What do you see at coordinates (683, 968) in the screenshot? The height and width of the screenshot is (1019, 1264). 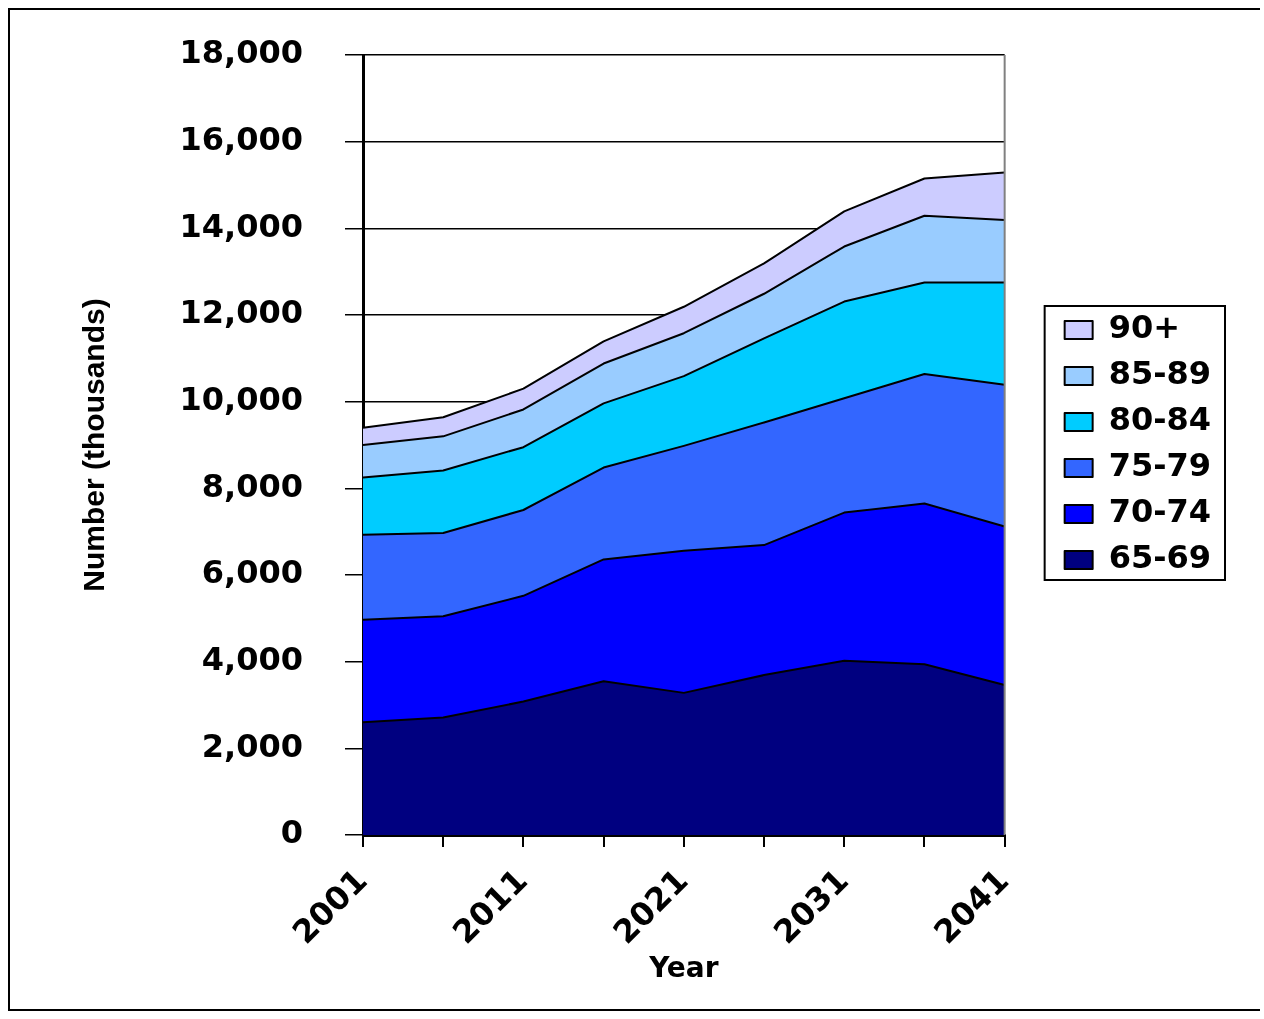 I see `x-axis-title: Year` at bounding box center [683, 968].